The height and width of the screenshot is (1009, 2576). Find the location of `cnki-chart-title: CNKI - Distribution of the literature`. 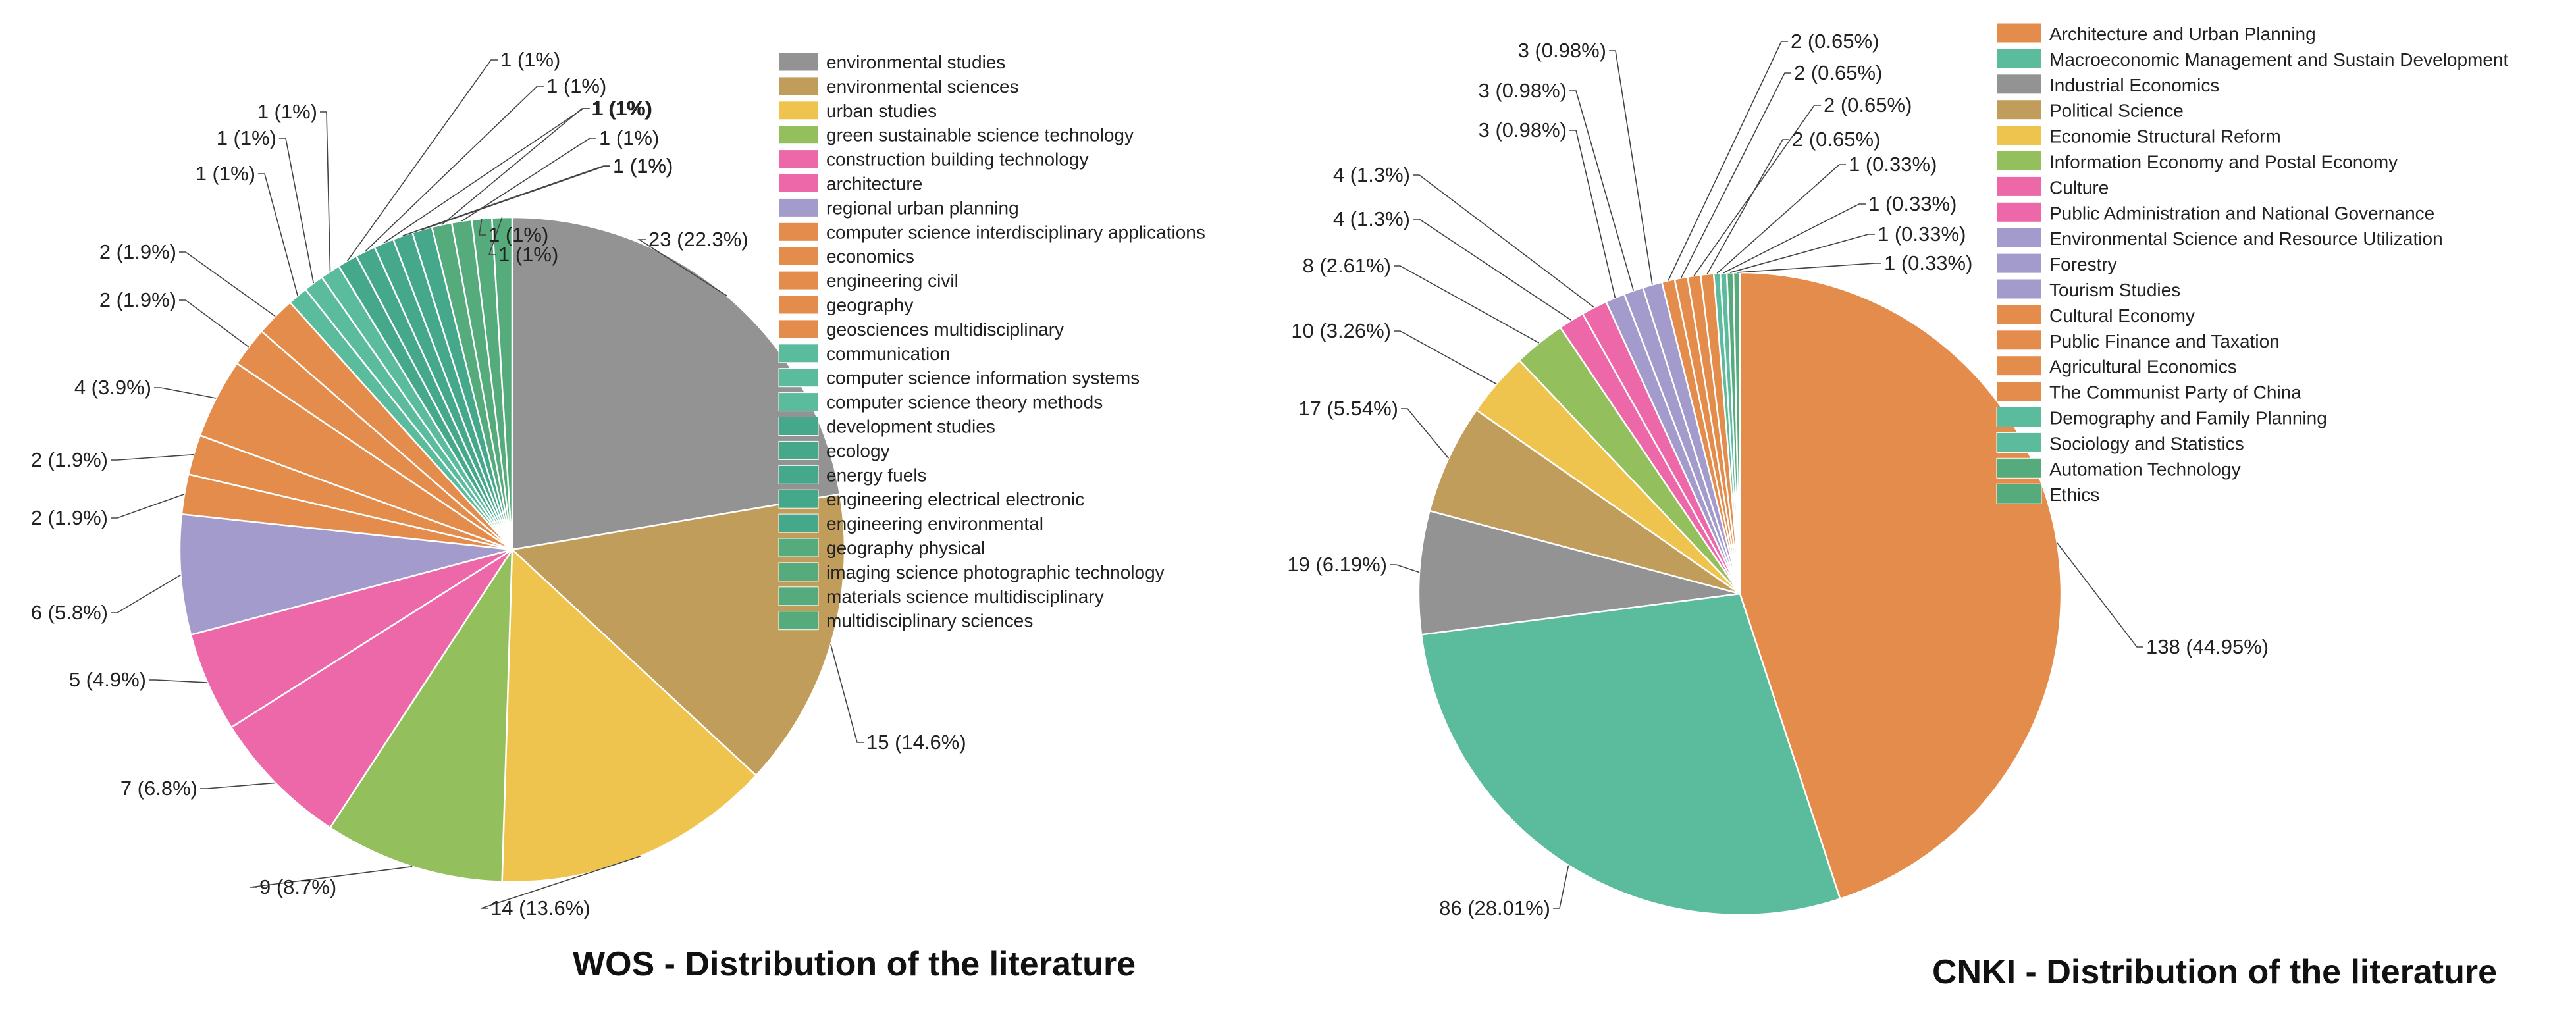

cnki-chart-title: CNKI - Distribution of the literature is located at coordinates (2214, 972).